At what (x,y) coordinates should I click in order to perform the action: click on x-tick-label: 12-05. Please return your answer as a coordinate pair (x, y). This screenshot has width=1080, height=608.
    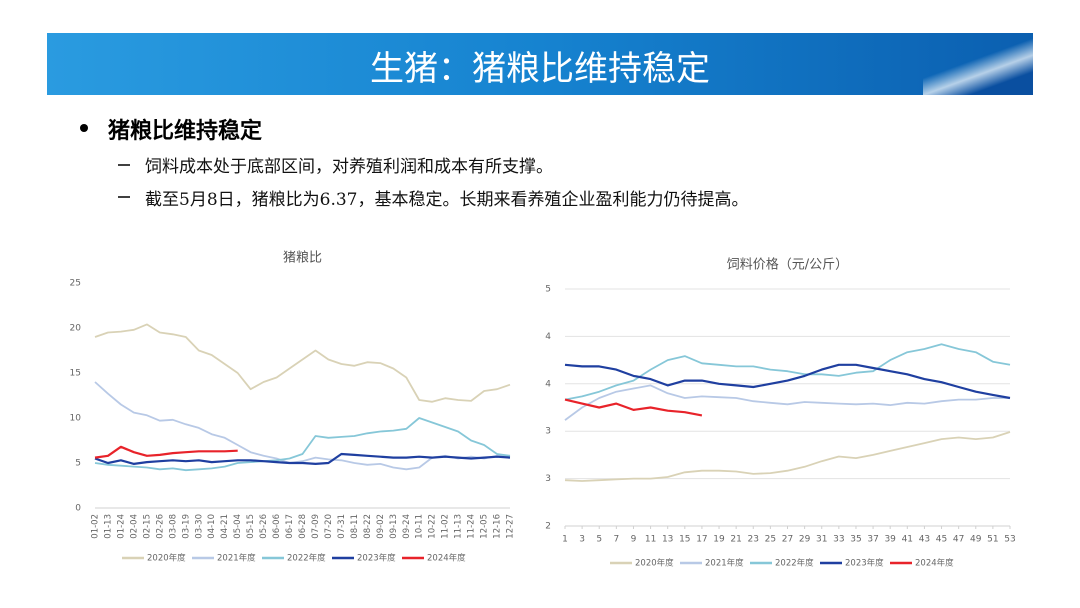
    Looking at the image, I should click on (485, 526).